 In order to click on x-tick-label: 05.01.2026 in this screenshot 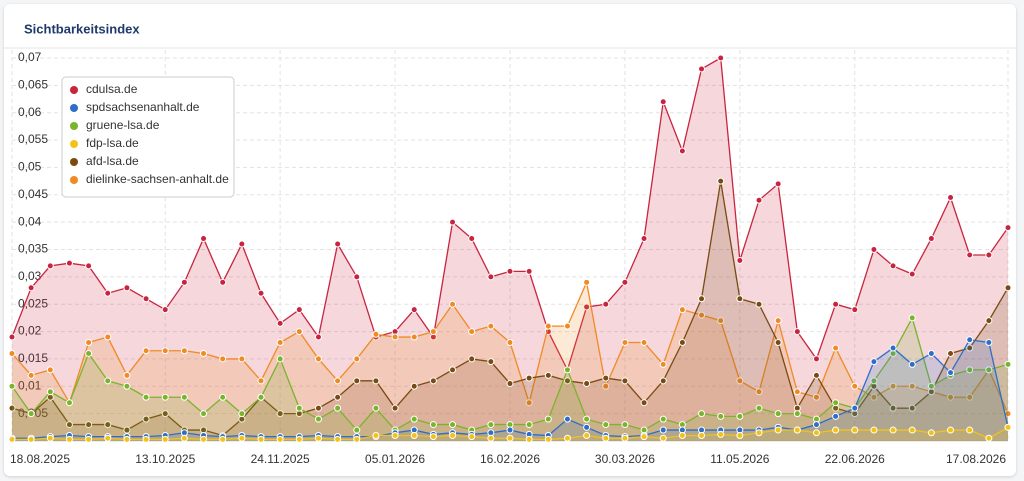, I will do `click(395, 459)`.